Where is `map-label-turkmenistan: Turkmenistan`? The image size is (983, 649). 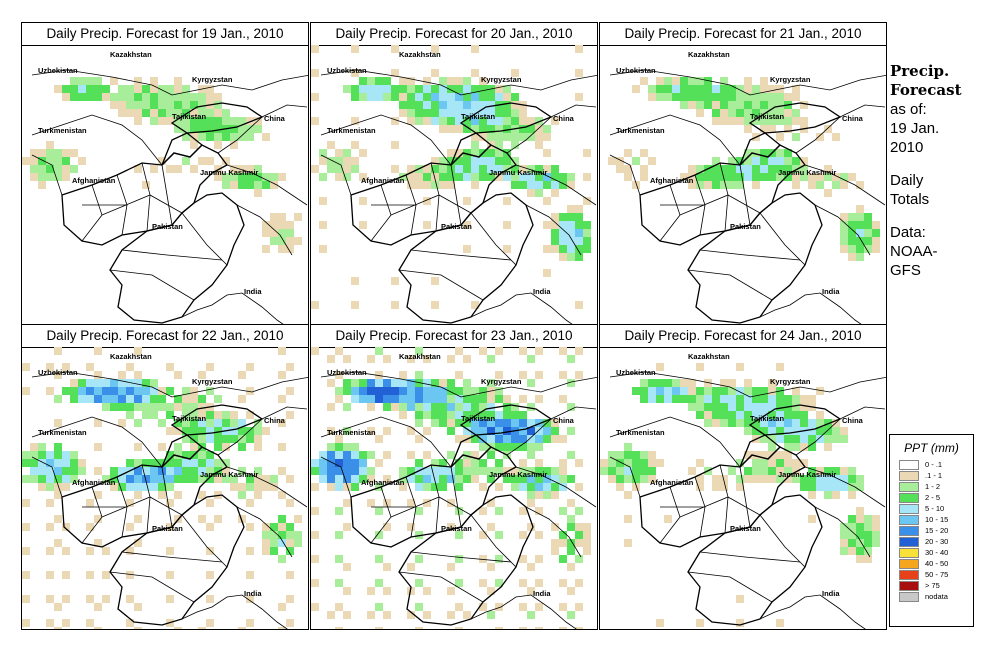
map-label-turkmenistan: Turkmenistan is located at coordinates (351, 130).